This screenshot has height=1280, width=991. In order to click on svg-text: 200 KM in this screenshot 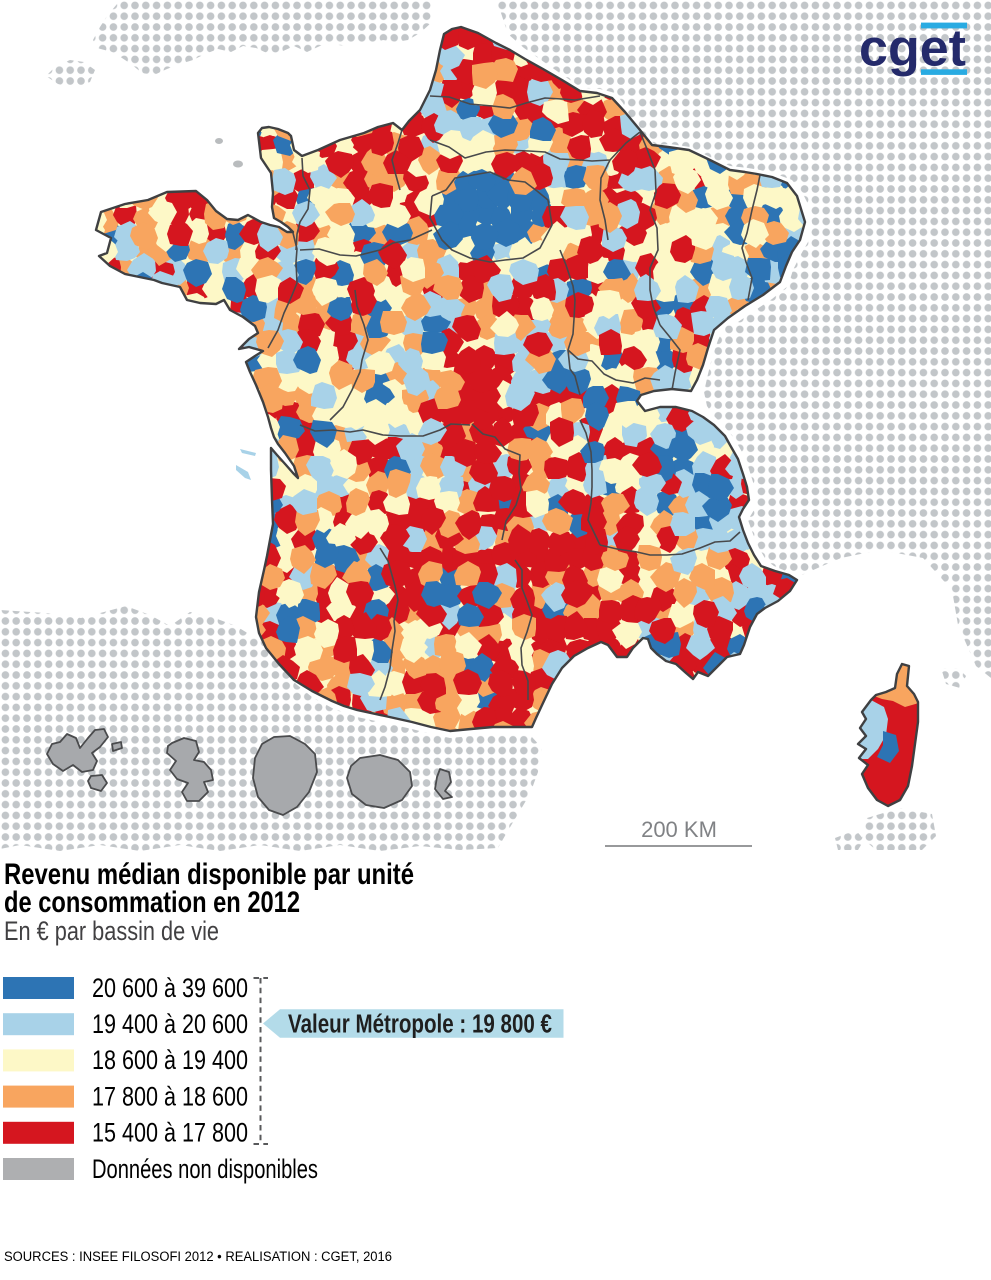, I will do `click(679, 829)`.